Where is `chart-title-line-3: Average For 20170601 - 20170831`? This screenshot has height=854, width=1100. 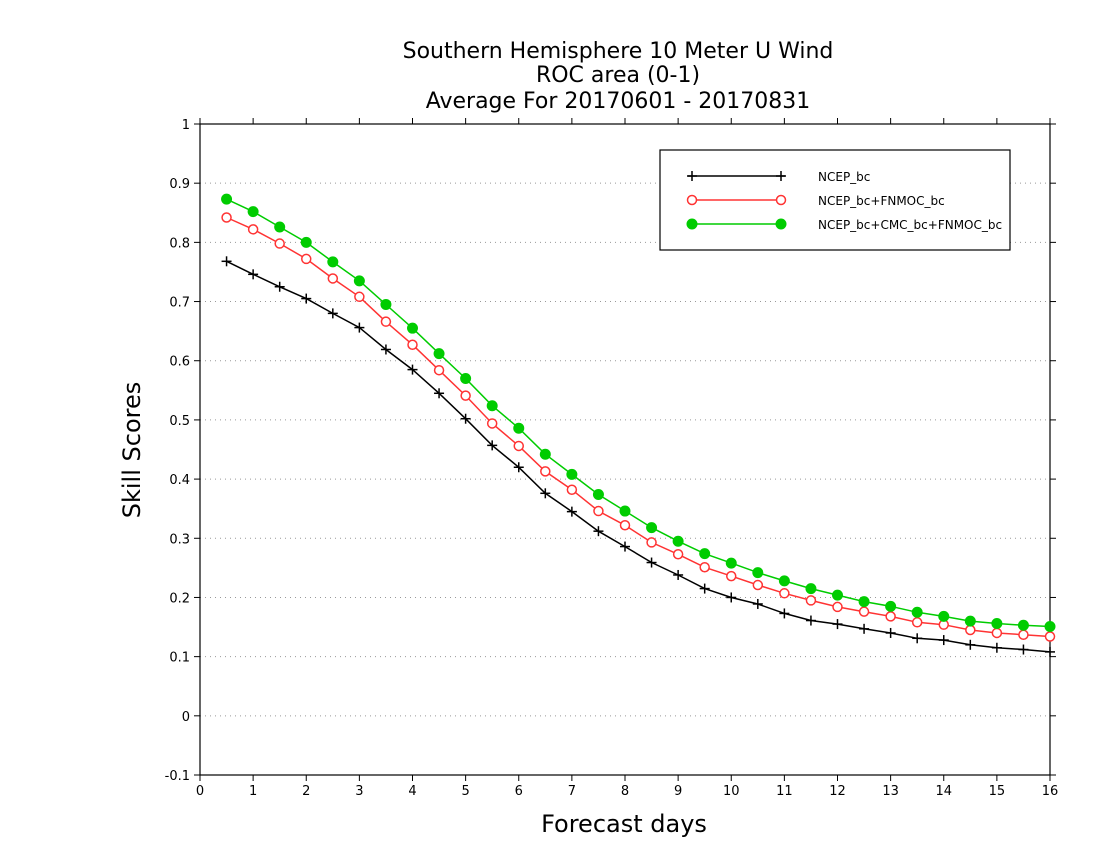 chart-title-line-3: Average For 20170601 - 20170831 is located at coordinates (618, 101).